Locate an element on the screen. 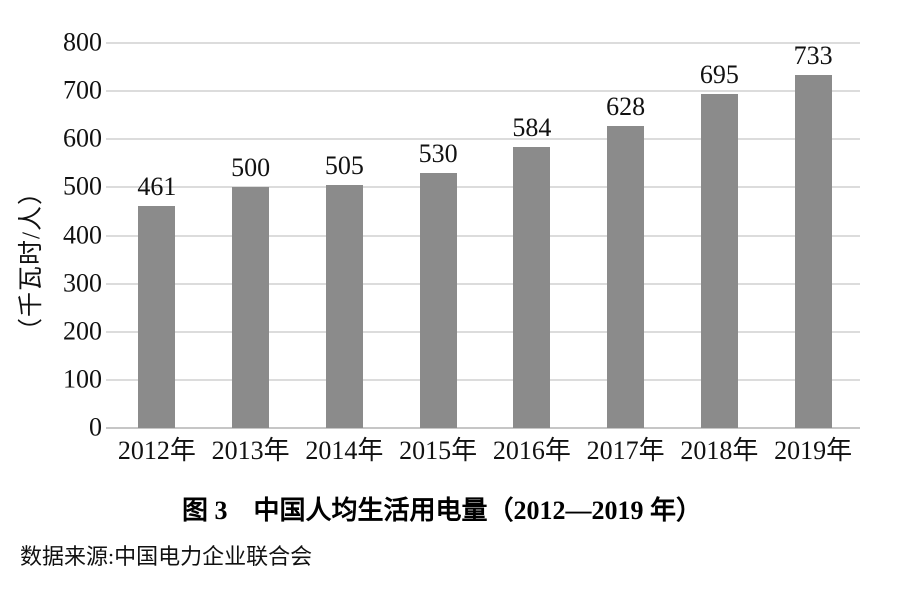  bar-2014年 is located at coordinates (344, 306).